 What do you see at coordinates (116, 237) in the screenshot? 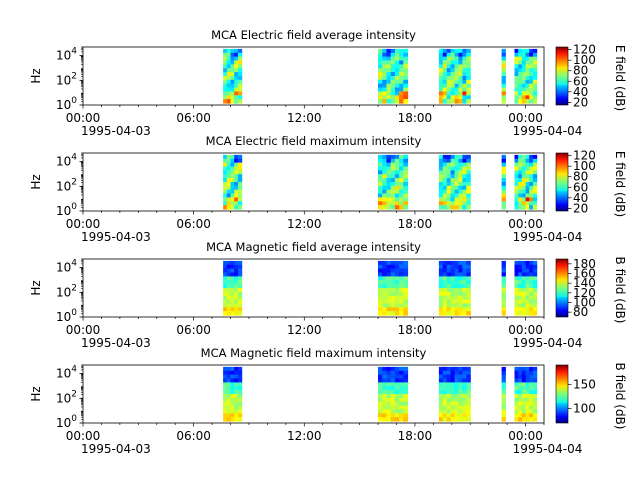
I see `x-date-label: 1995-04-03` at bounding box center [116, 237].